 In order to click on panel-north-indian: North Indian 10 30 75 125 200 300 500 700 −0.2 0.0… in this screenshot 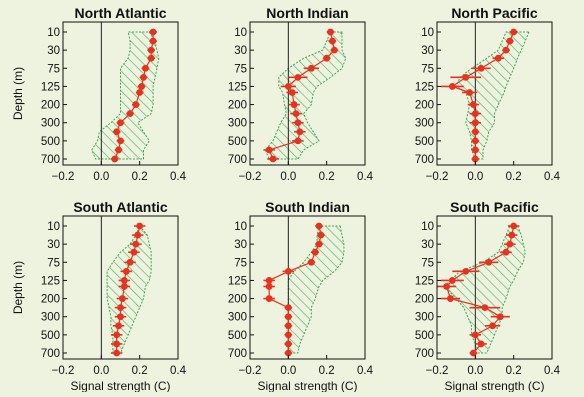, I will do `click(301, 94)`.